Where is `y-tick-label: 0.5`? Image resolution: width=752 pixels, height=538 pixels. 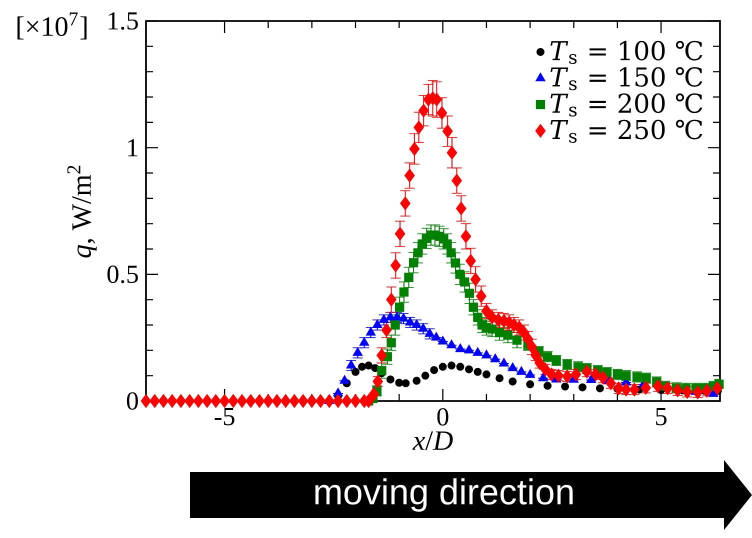
y-tick-label: 0.5 is located at coordinates (122, 275).